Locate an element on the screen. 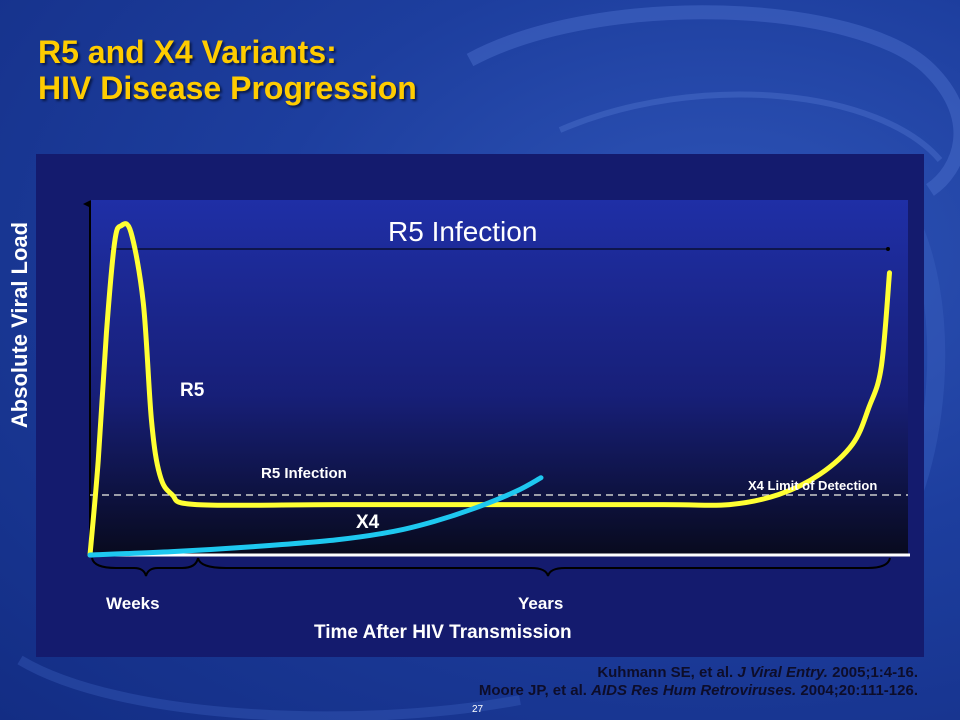 This screenshot has width=960, height=720. x4-series-label: X4 is located at coordinates (368, 522).